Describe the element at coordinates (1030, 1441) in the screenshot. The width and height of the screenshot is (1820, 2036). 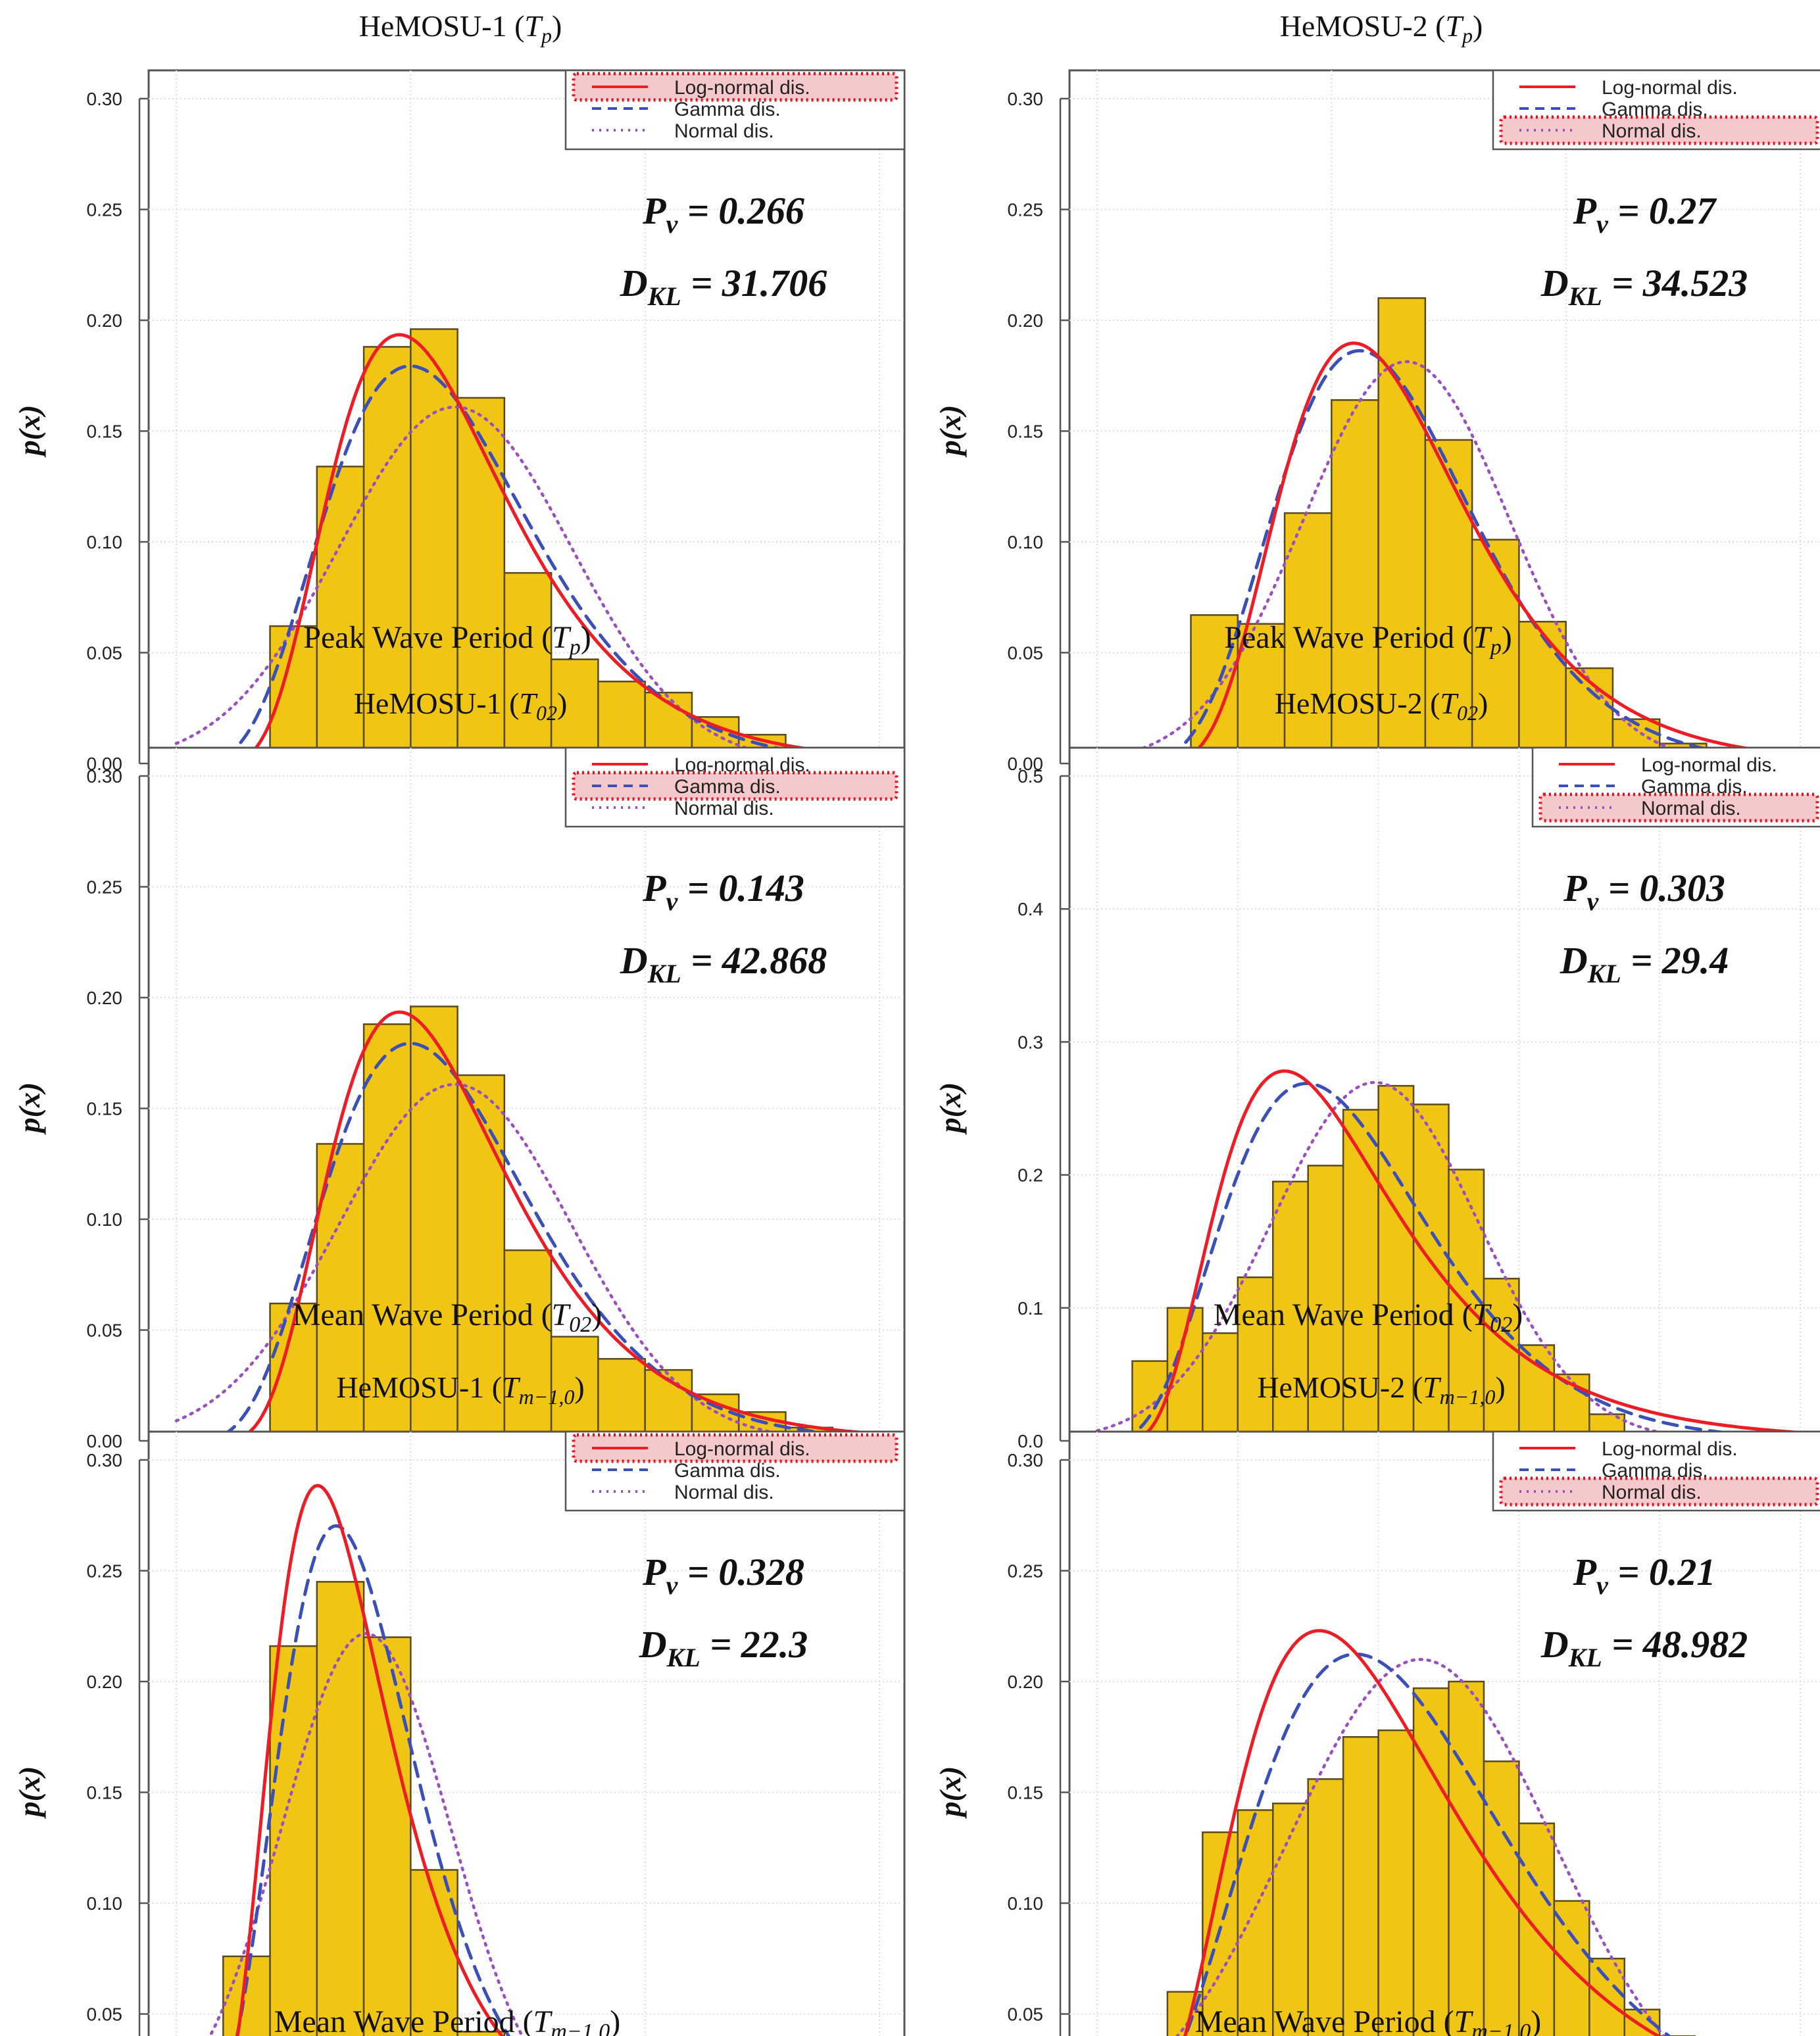
I see `y-tick-label: 0.0` at that location.